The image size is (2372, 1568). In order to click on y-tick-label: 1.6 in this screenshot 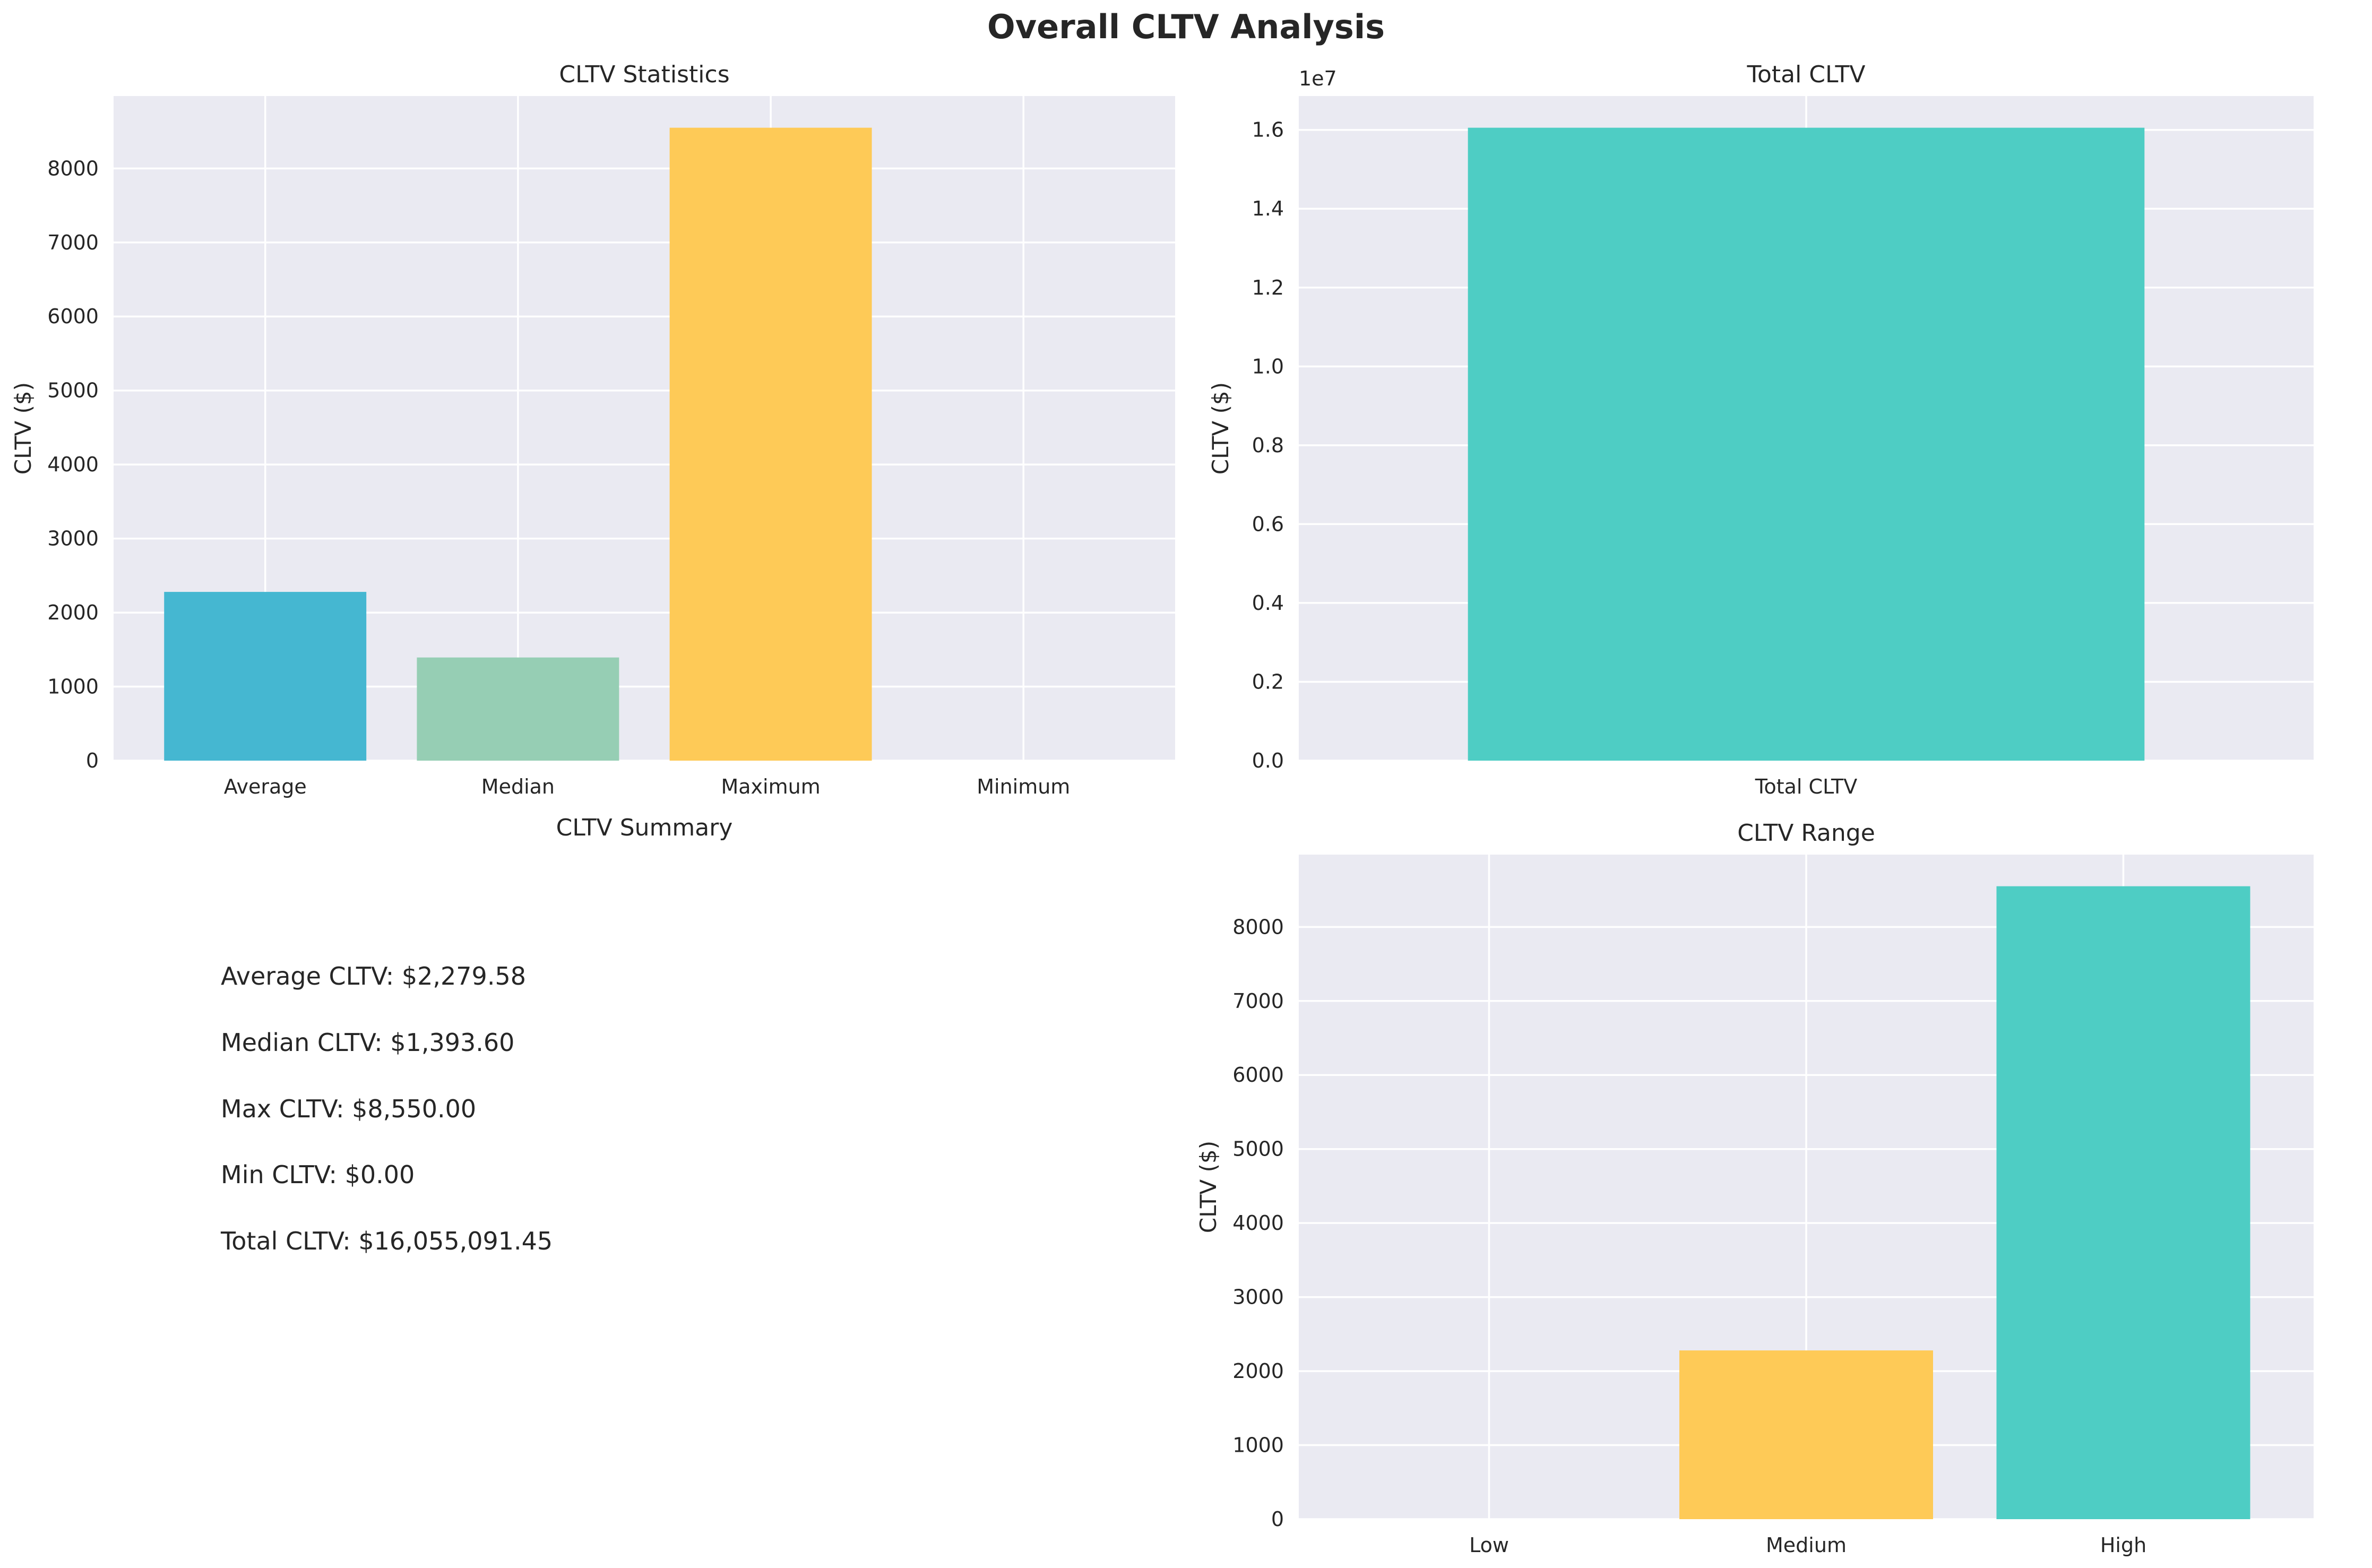, I will do `click(1268, 130)`.